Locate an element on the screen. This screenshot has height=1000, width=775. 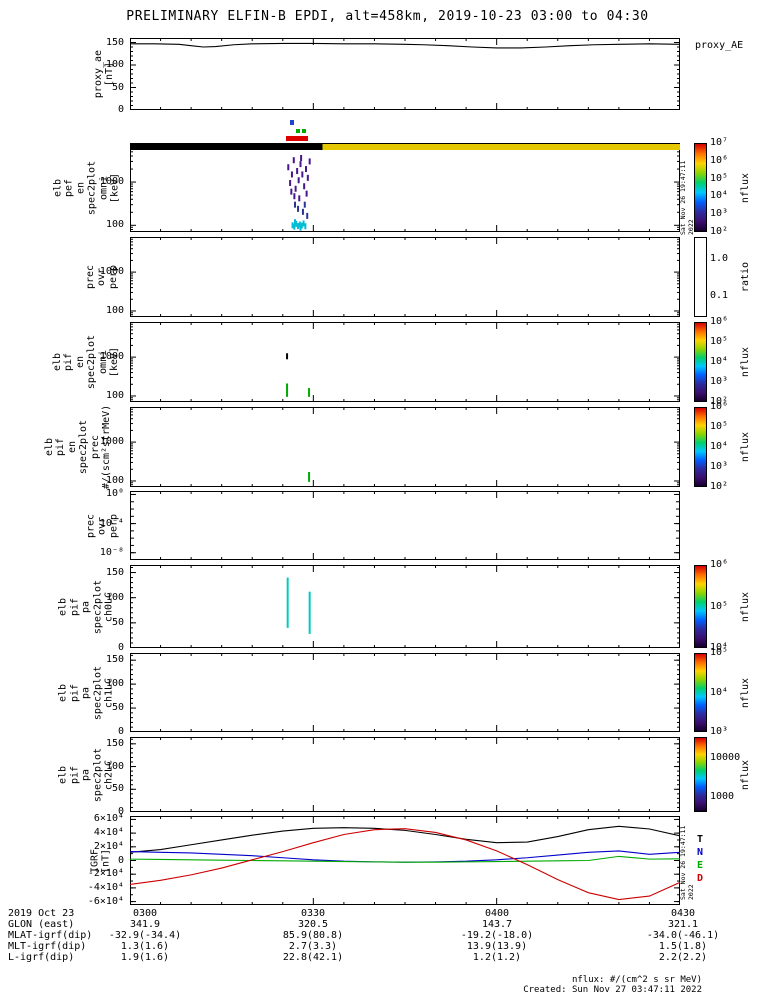
y-tick-label: -6×10⁴ is located at coordinates (105, 901).